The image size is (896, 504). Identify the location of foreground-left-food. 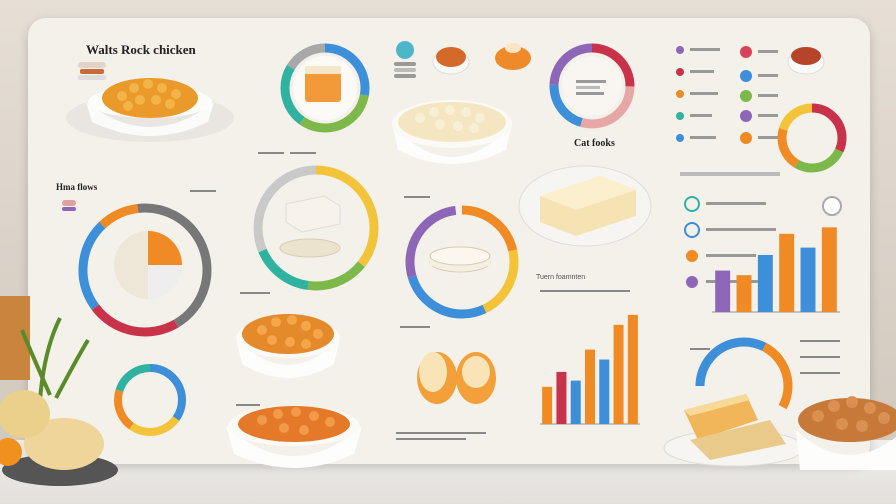
(59, 391).